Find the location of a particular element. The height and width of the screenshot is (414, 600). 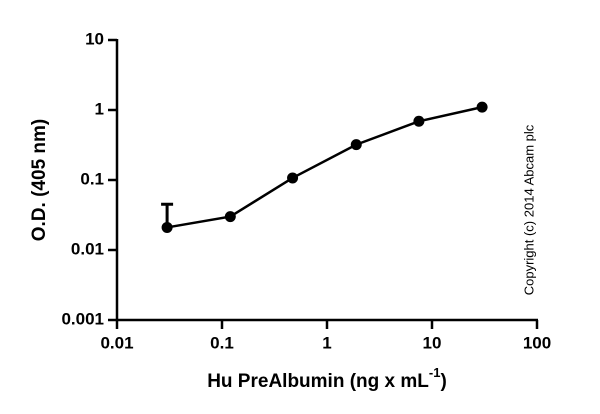

y-tick-label: 0.001 is located at coordinates (82, 318).